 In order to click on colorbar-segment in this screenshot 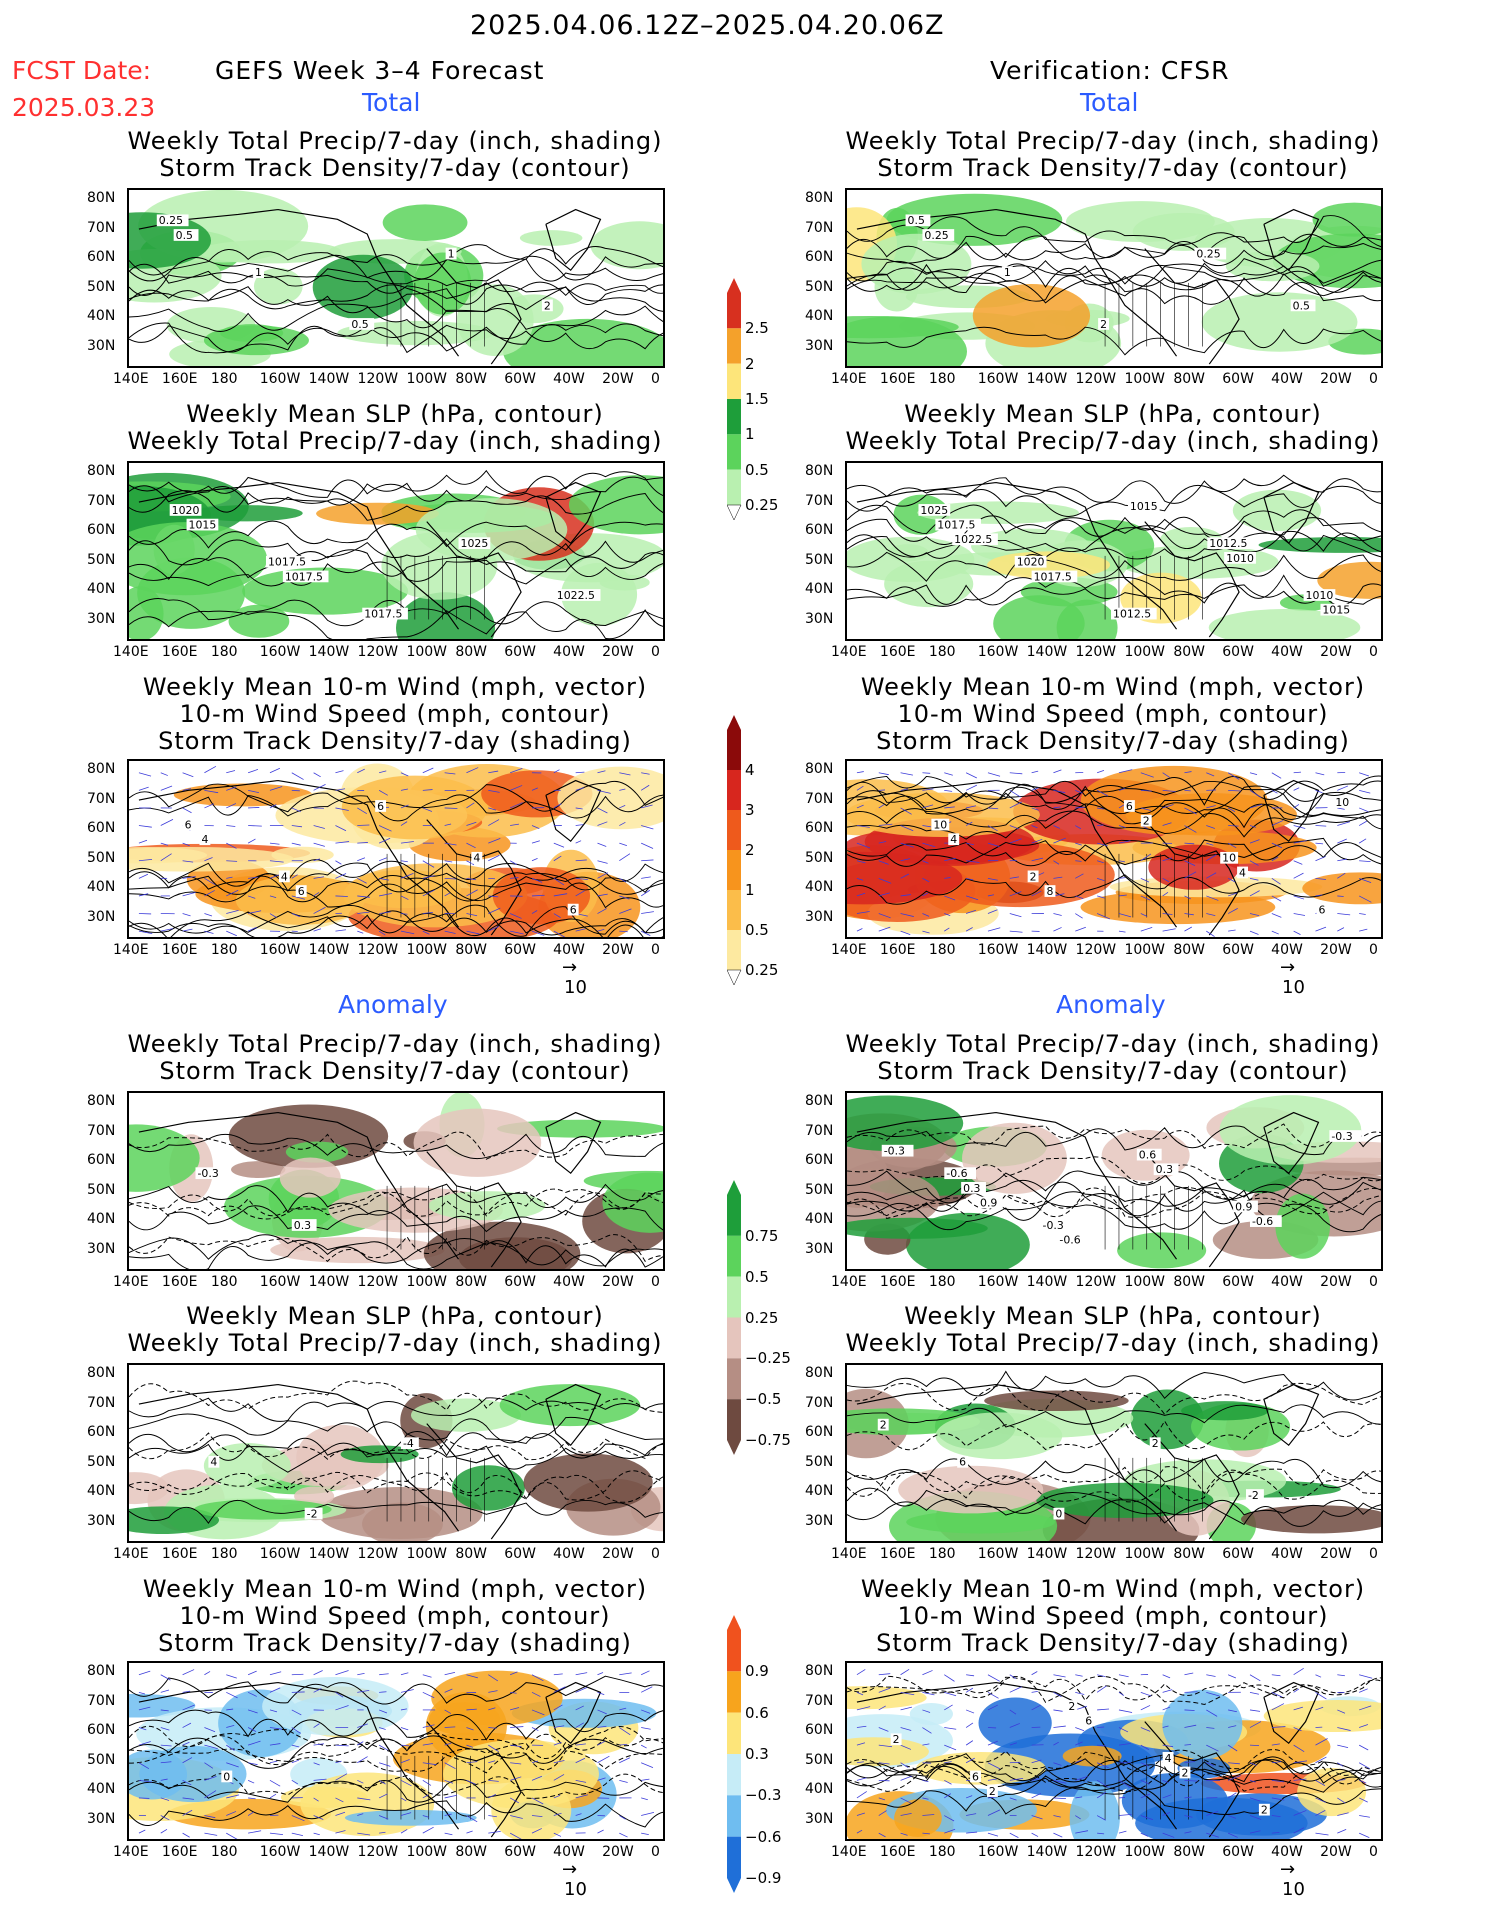, I will do `click(734, 1419)`.